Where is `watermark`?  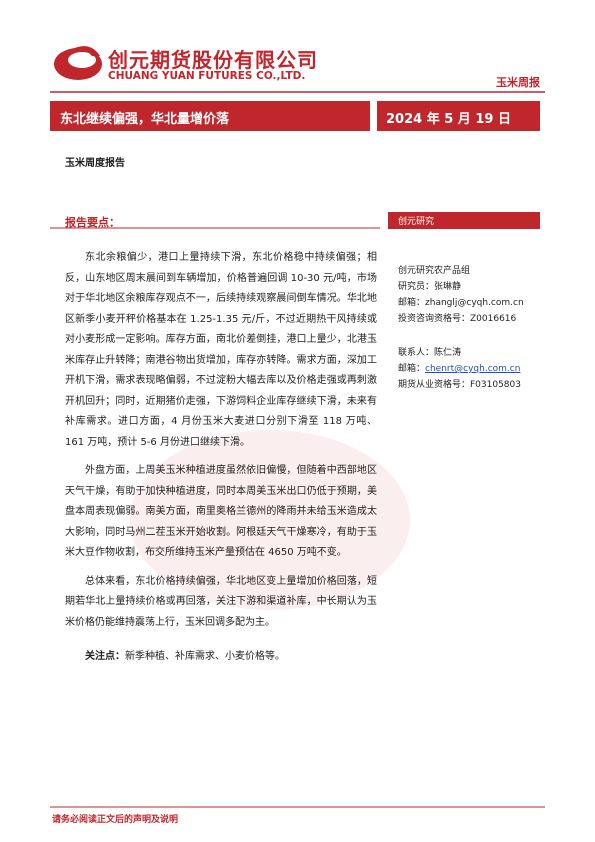
watermark is located at coordinates (270, 520).